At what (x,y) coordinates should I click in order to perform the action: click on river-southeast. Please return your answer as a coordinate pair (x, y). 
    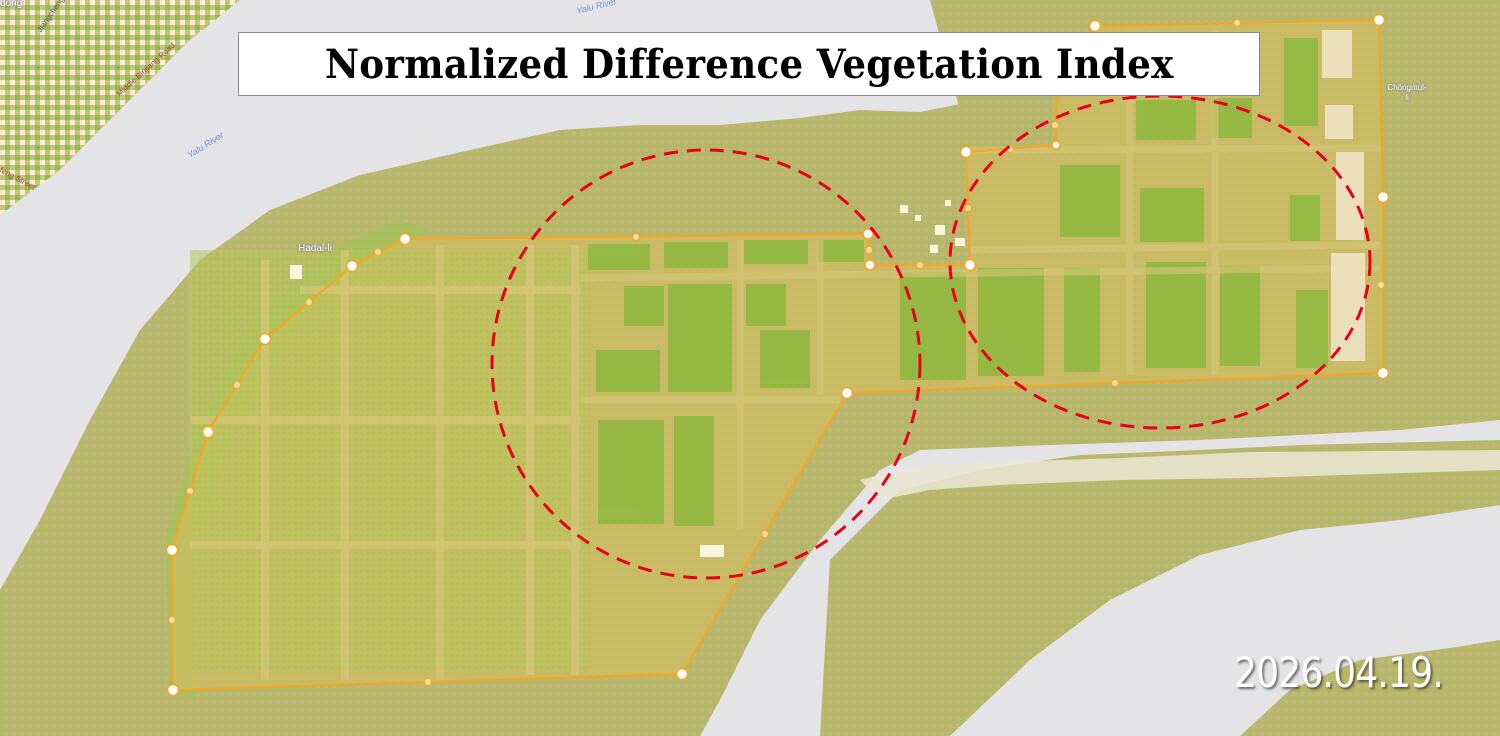
    Looking at the image, I should click on (1225, 620).